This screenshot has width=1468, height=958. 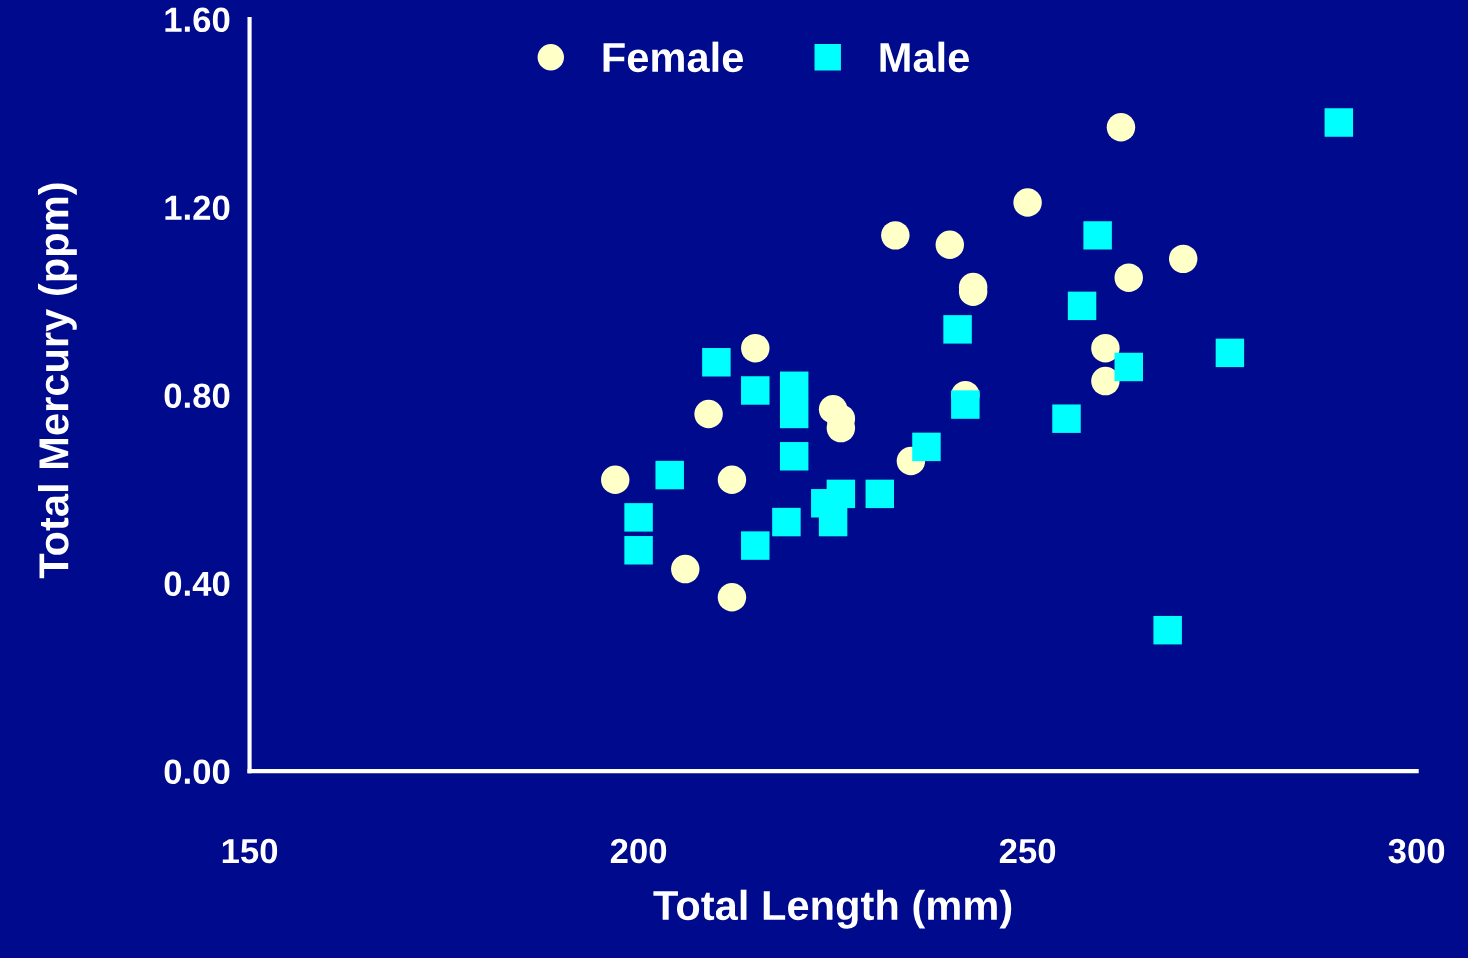 I want to click on y-tick-label: 0.40, so click(x=197, y=584).